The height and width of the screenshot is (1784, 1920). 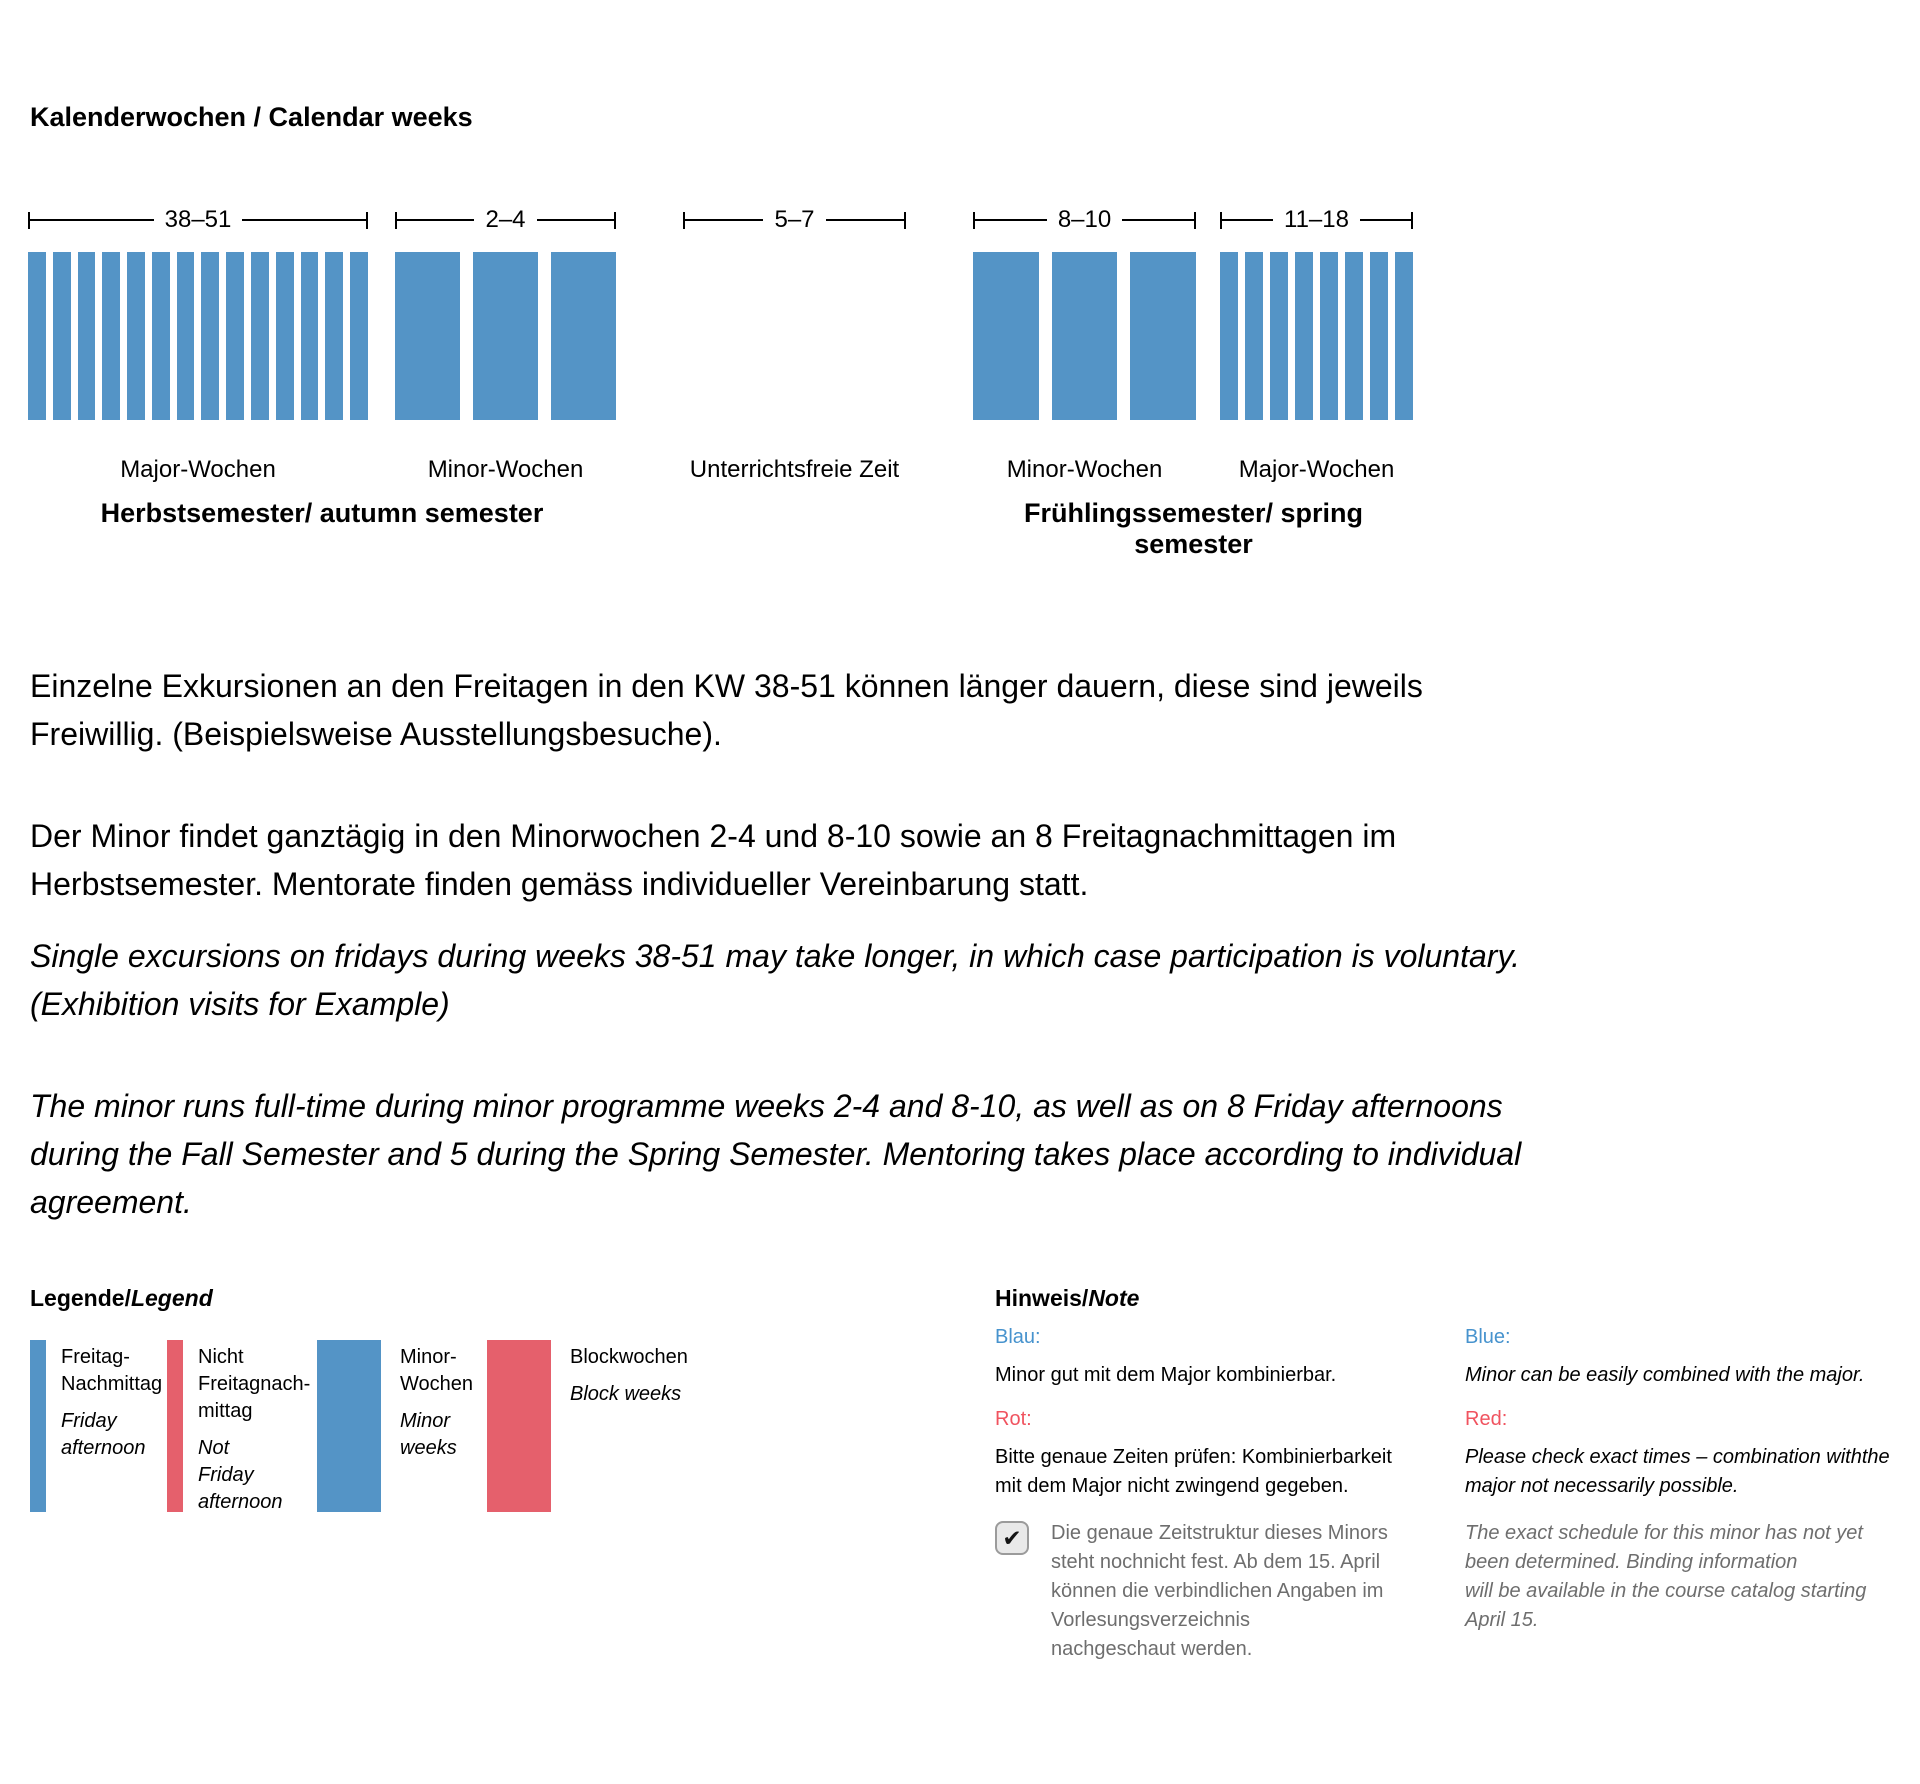 I want to click on legend-title: Legende/Legend, so click(x=121, y=1298).